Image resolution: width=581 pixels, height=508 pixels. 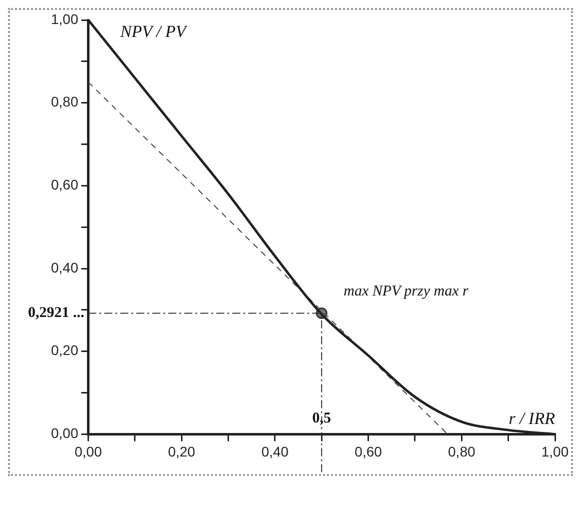 What do you see at coordinates (64, 350) in the screenshot?
I see `y-tick-label: 0,20` at bounding box center [64, 350].